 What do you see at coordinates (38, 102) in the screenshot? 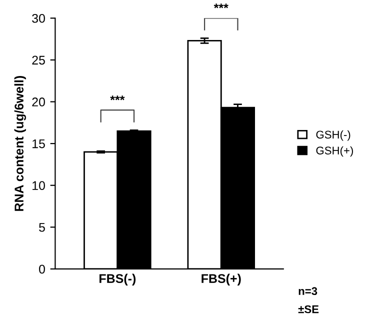
I see `y-tick-label: 20` at bounding box center [38, 102].